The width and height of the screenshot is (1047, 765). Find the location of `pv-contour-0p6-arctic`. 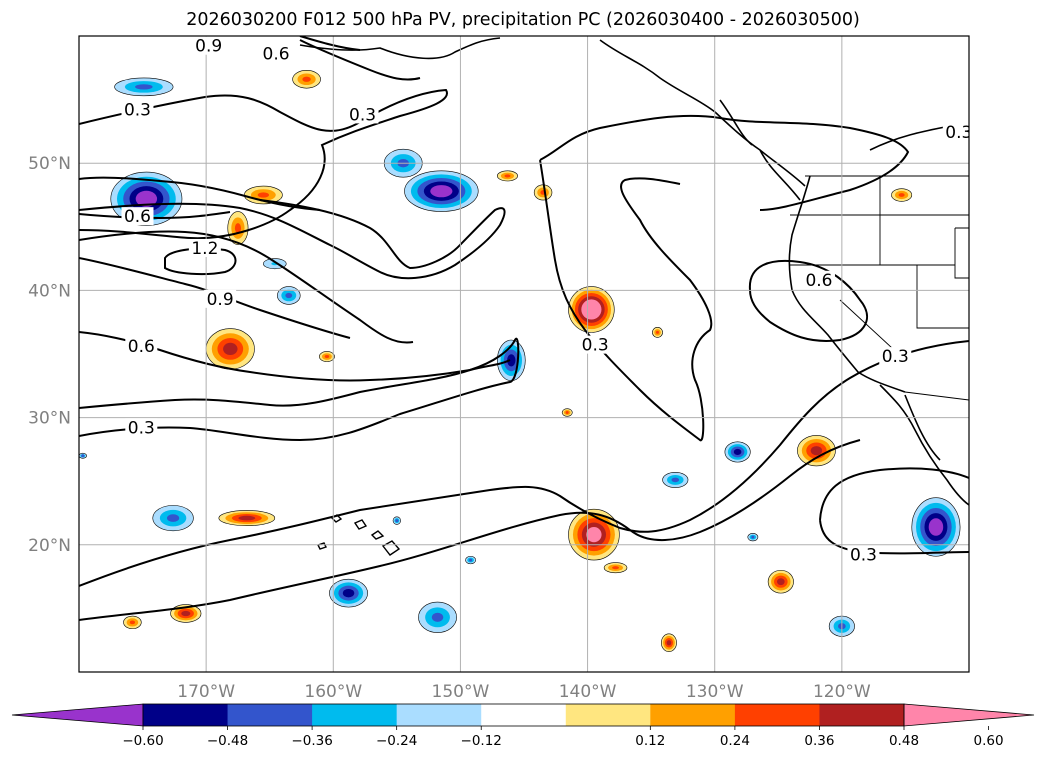

pv-contour-0p6-arctic is located at coordinates (360, 60).